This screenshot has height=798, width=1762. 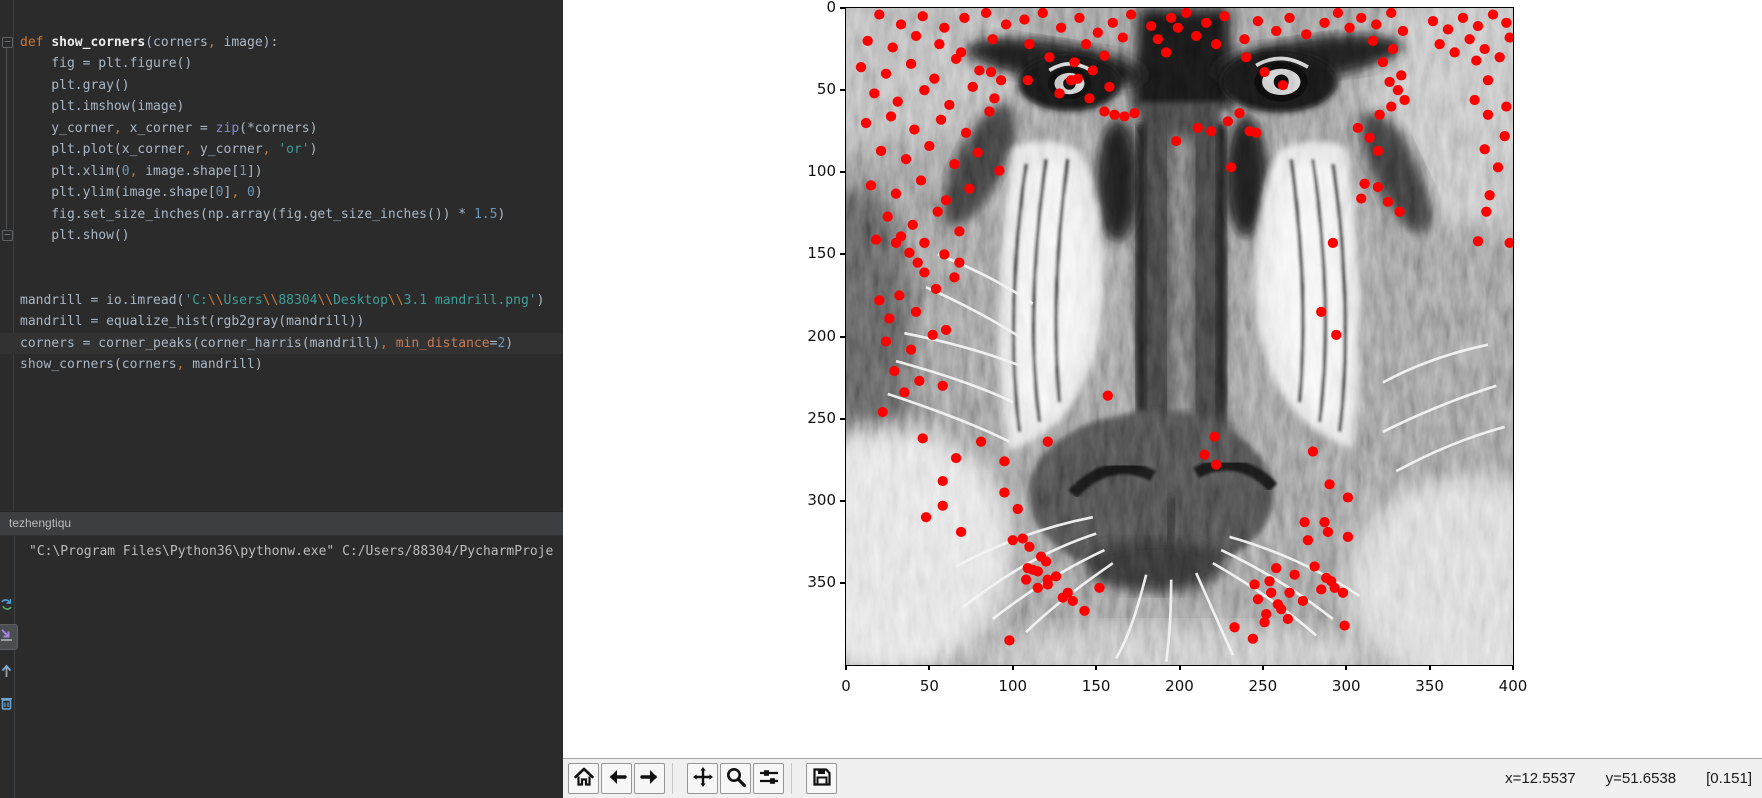 What do you see at coordinates (1263, 686) in the screenshot?
I see `x-tick-label: 250` at bounding box center [1263, 686].